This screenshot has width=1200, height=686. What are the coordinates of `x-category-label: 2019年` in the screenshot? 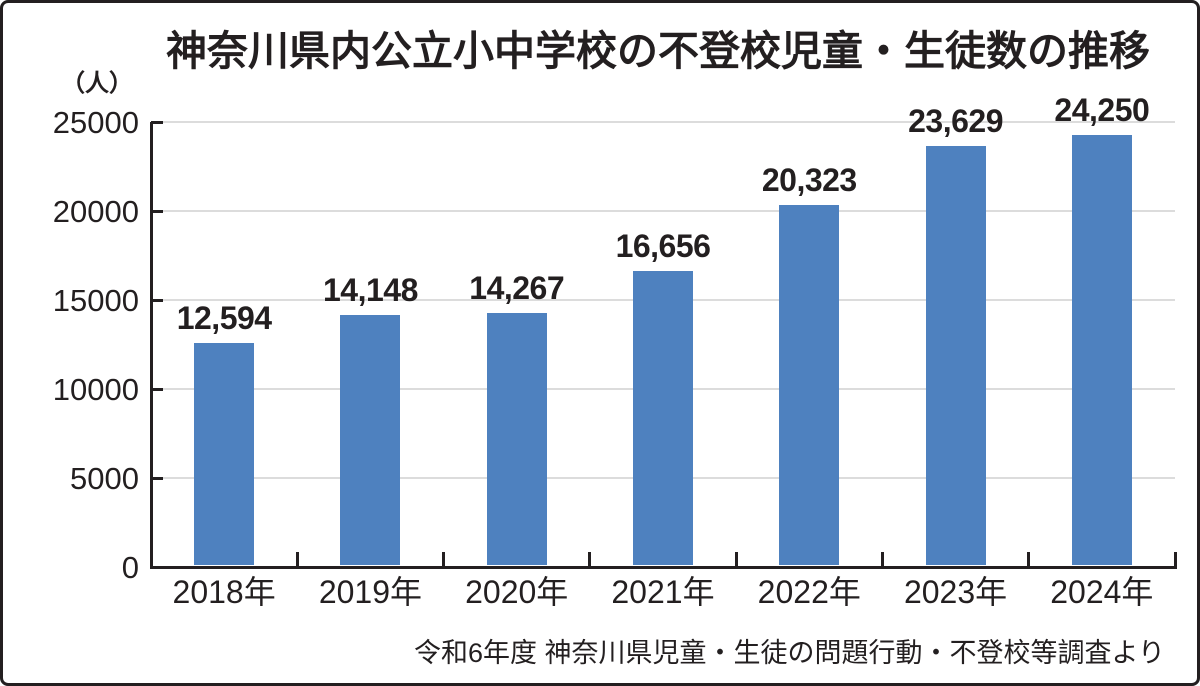 It's located at (370, 592).